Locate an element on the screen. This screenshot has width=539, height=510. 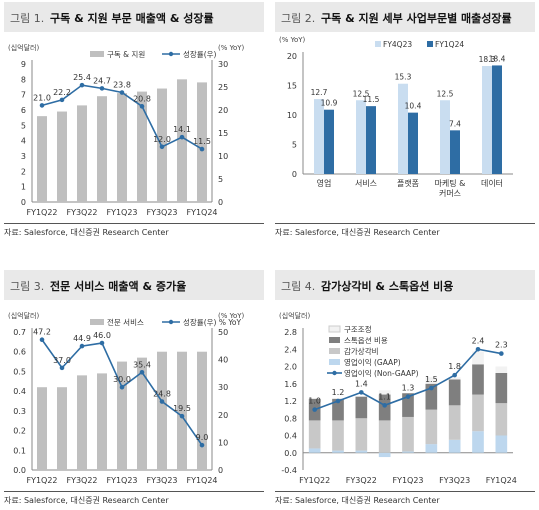
y2-tick-label: 30 is located at coordinates (223, 64).